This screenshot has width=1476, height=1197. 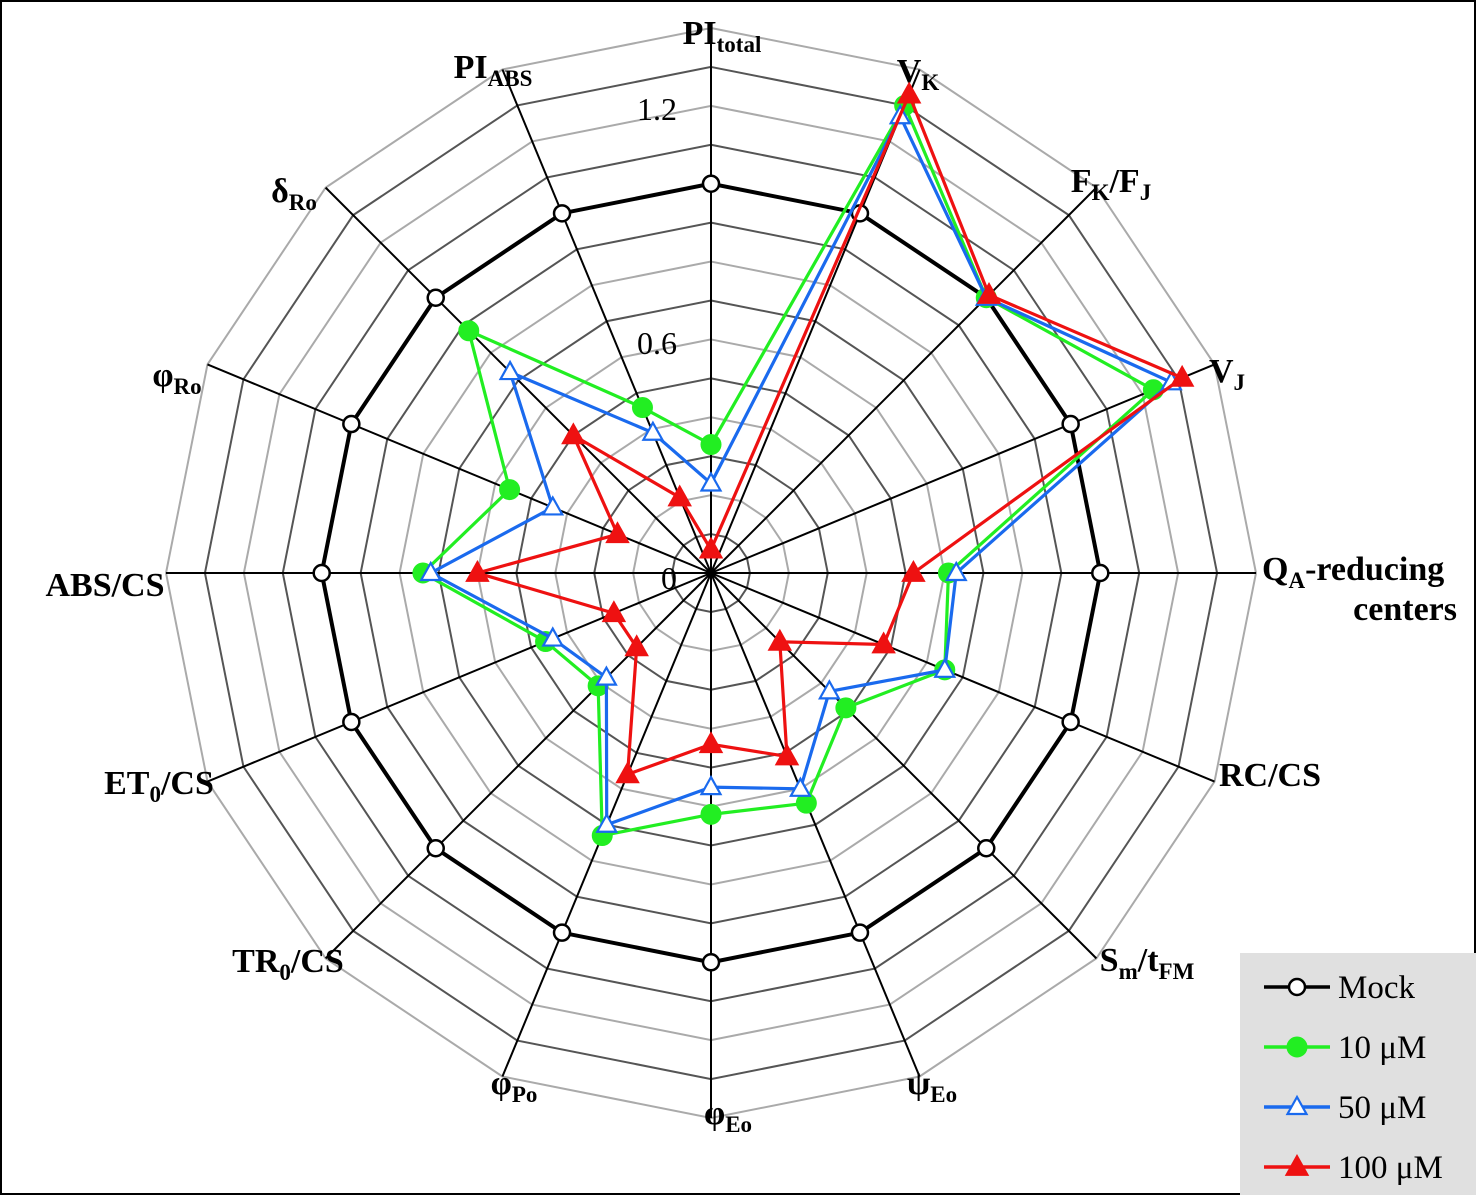 I want to click on axis-label-text: Q, so click(x=1275, y=569).